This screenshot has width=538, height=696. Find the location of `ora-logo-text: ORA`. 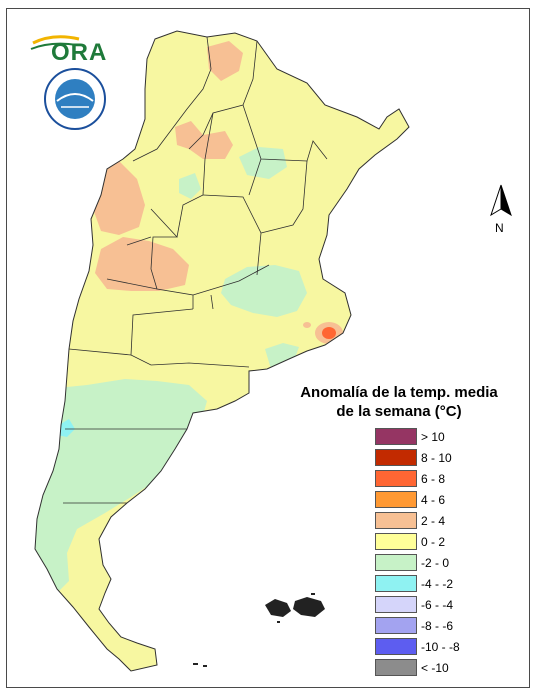

ora-logo-text: ORA is located at coordinates (79, 52).